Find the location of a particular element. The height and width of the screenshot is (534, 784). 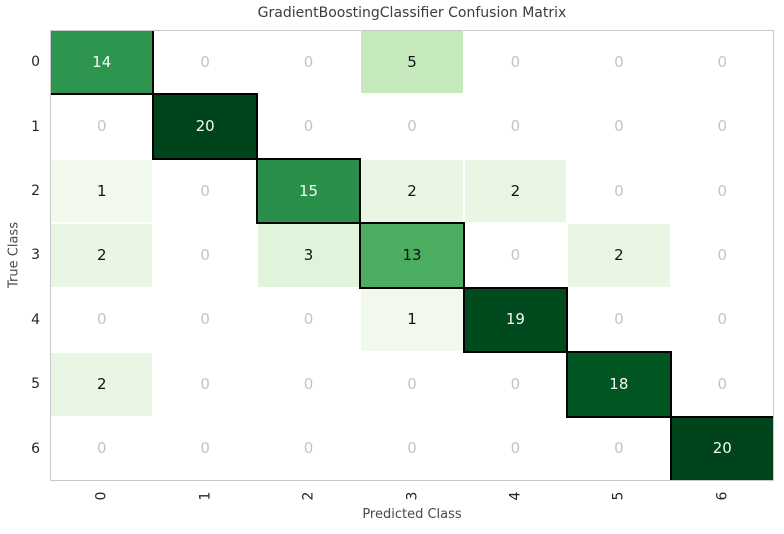

matrix-cell-r3c4: 0 is located at coordinates (515, 255).